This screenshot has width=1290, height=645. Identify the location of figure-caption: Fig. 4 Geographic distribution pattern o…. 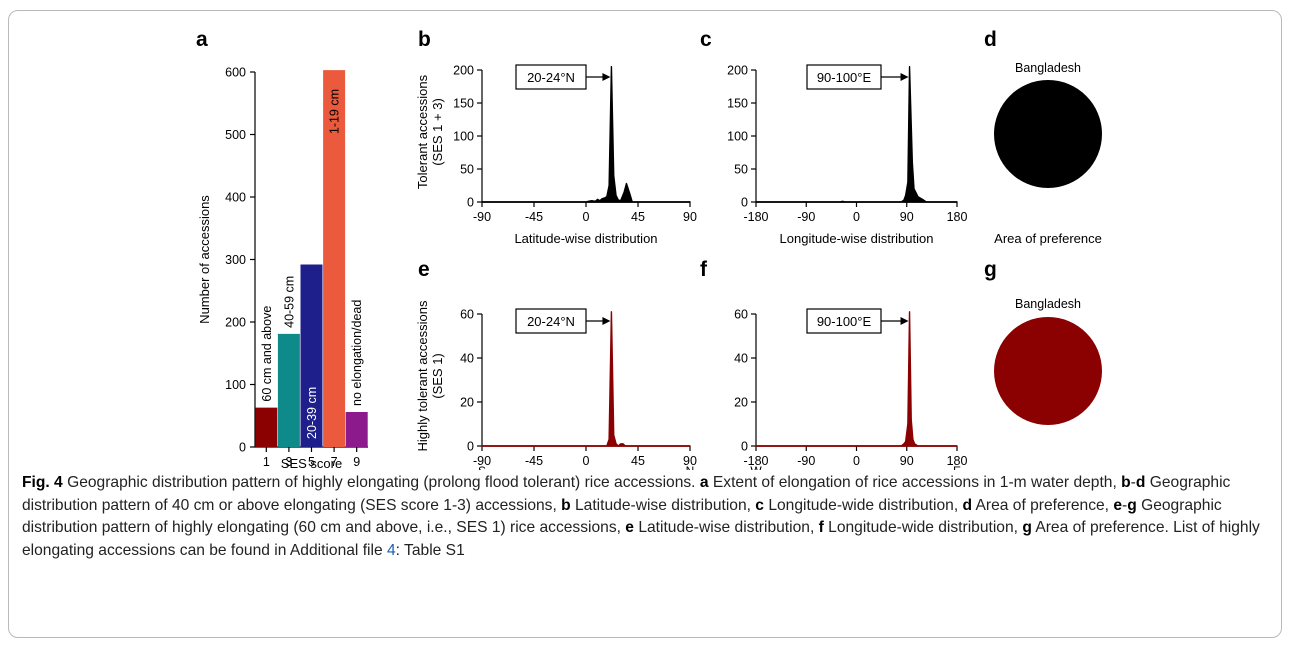
(647, 517).